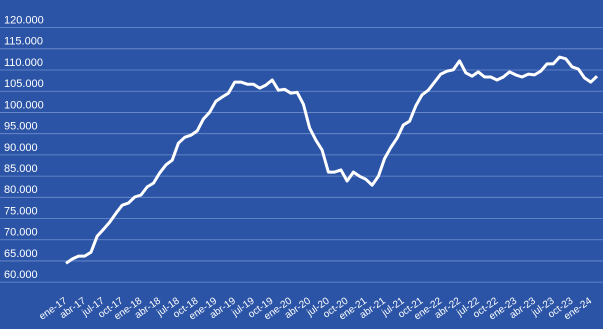 The height and width of the screenshot is (329, 603). Describe the element at coordinates (23, 42) in the screenshot. I see `y-tick-label: 115.000` at that location.